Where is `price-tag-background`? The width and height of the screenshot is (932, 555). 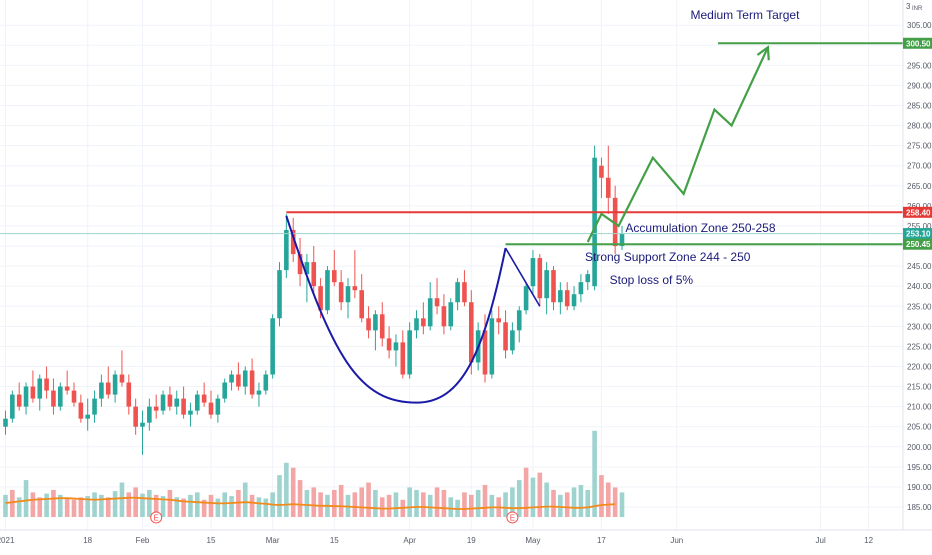
price-tag-background is located at coordinates (917, 212).